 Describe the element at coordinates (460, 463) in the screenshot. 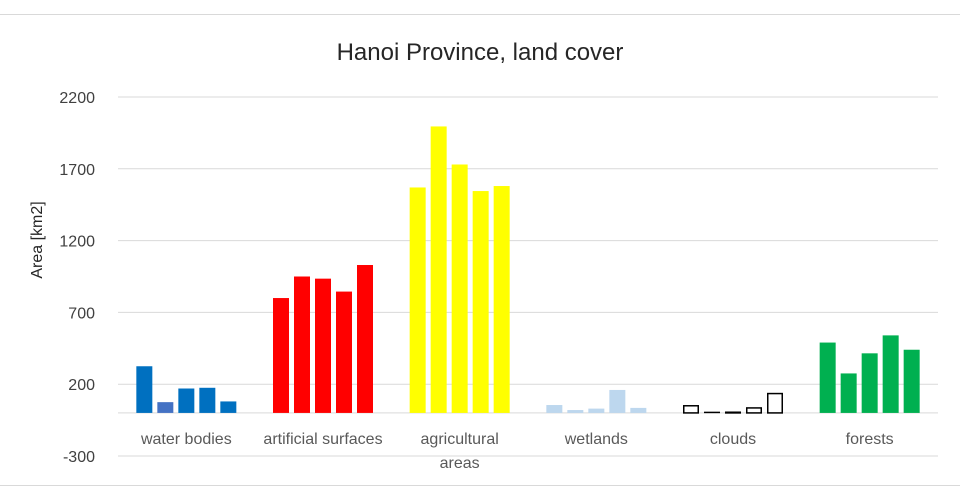

I see `category-label: areas` at that location.